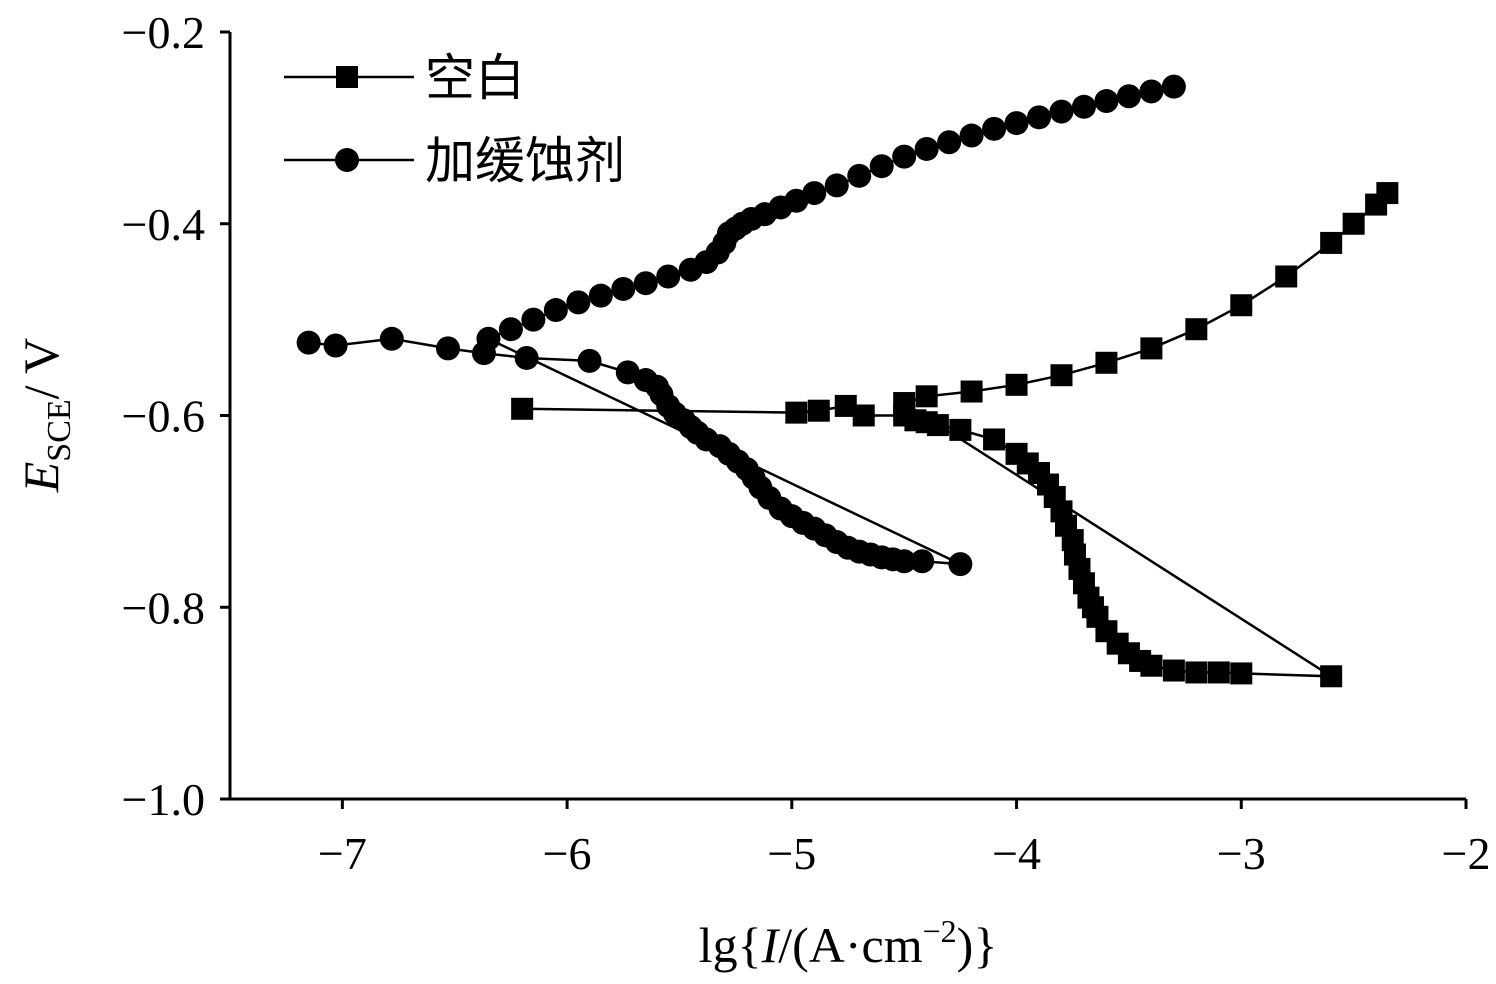  I want to click on x-axis-title-unit: /(A·cm, so click(850, 945).